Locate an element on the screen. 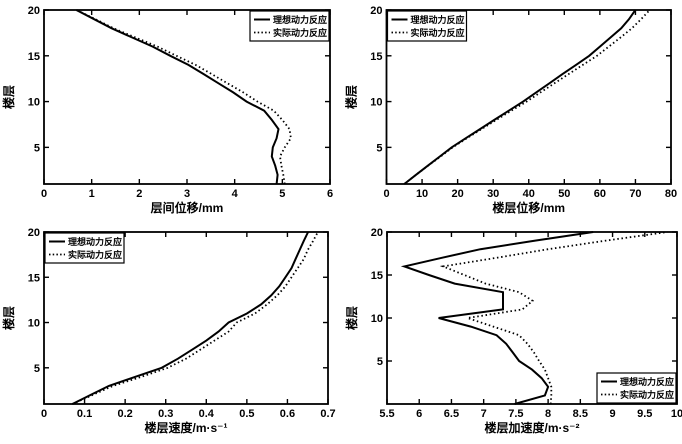 This screenshot has height=444, width=682. x-tick-label: 1 is located at coordinates (92, 194).